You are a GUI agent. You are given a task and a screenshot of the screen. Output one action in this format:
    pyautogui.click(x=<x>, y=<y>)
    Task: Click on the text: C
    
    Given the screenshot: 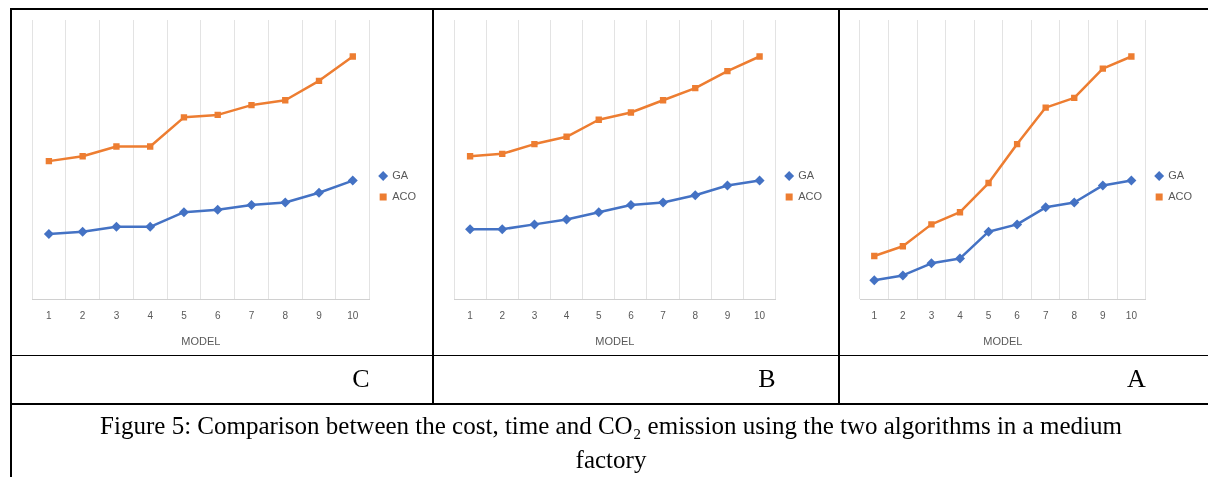 What is the action you would take?
    pyautogui.click(x=361, y=378)
    